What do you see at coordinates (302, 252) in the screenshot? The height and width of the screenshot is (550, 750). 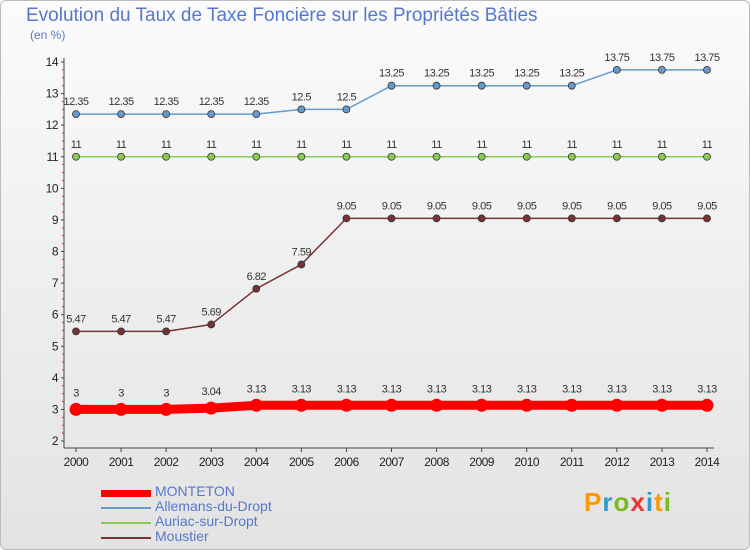 I see `data-label: 7.59` at bounding box center [302, 252].